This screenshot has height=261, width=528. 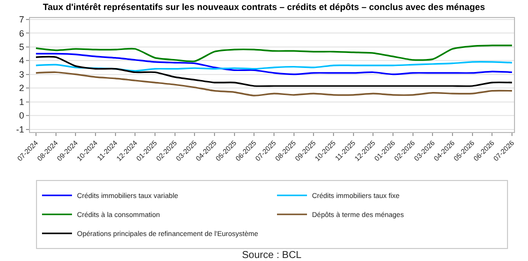 What do you see at coordinates (21, 74) in the screenshot?
I see `y-tick-label: 3` at bounding box center [21, 74].